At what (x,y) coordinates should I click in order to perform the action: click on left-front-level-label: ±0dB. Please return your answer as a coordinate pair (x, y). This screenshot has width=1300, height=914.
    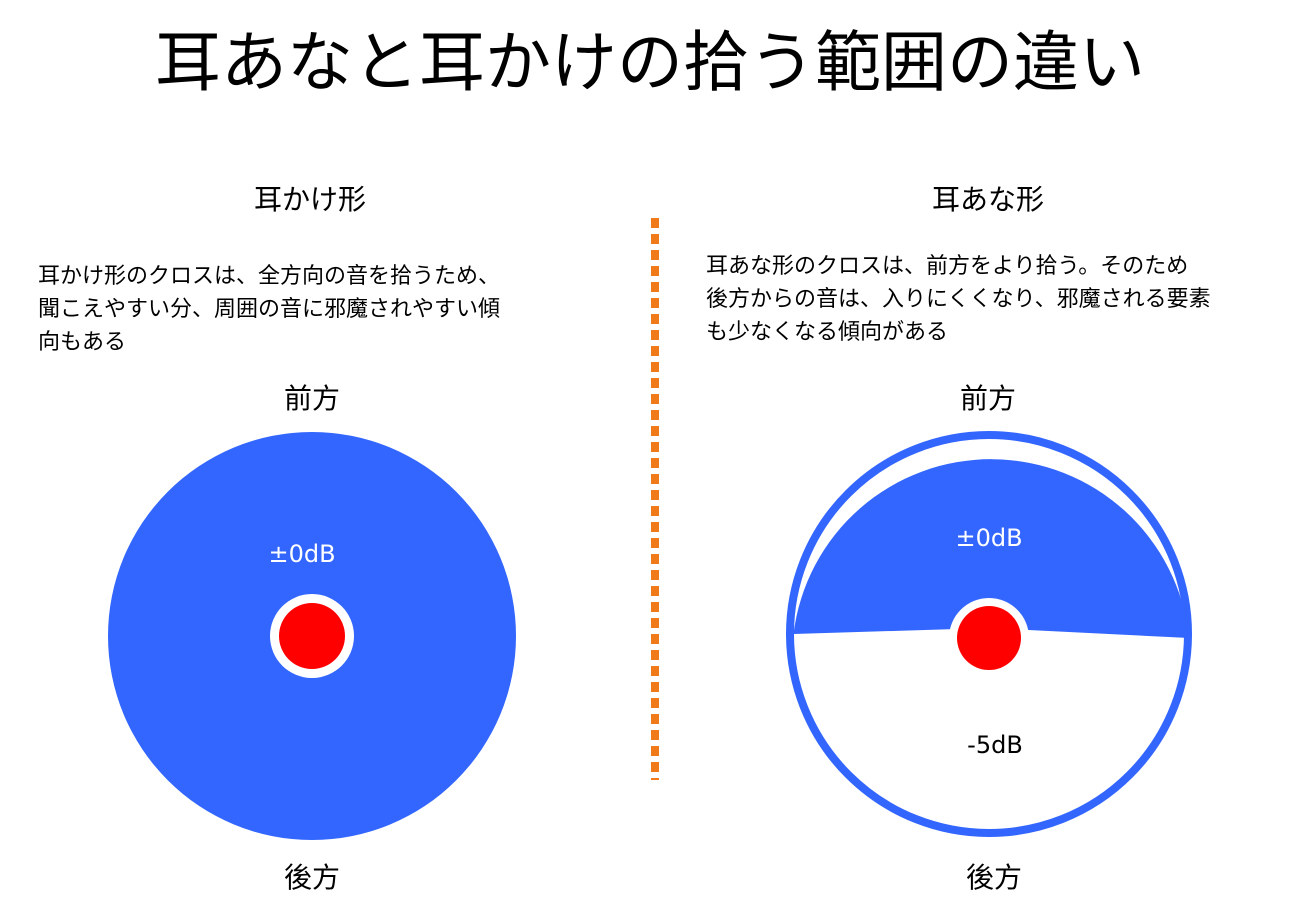
    Looking at the image, I should click on (301, 554).